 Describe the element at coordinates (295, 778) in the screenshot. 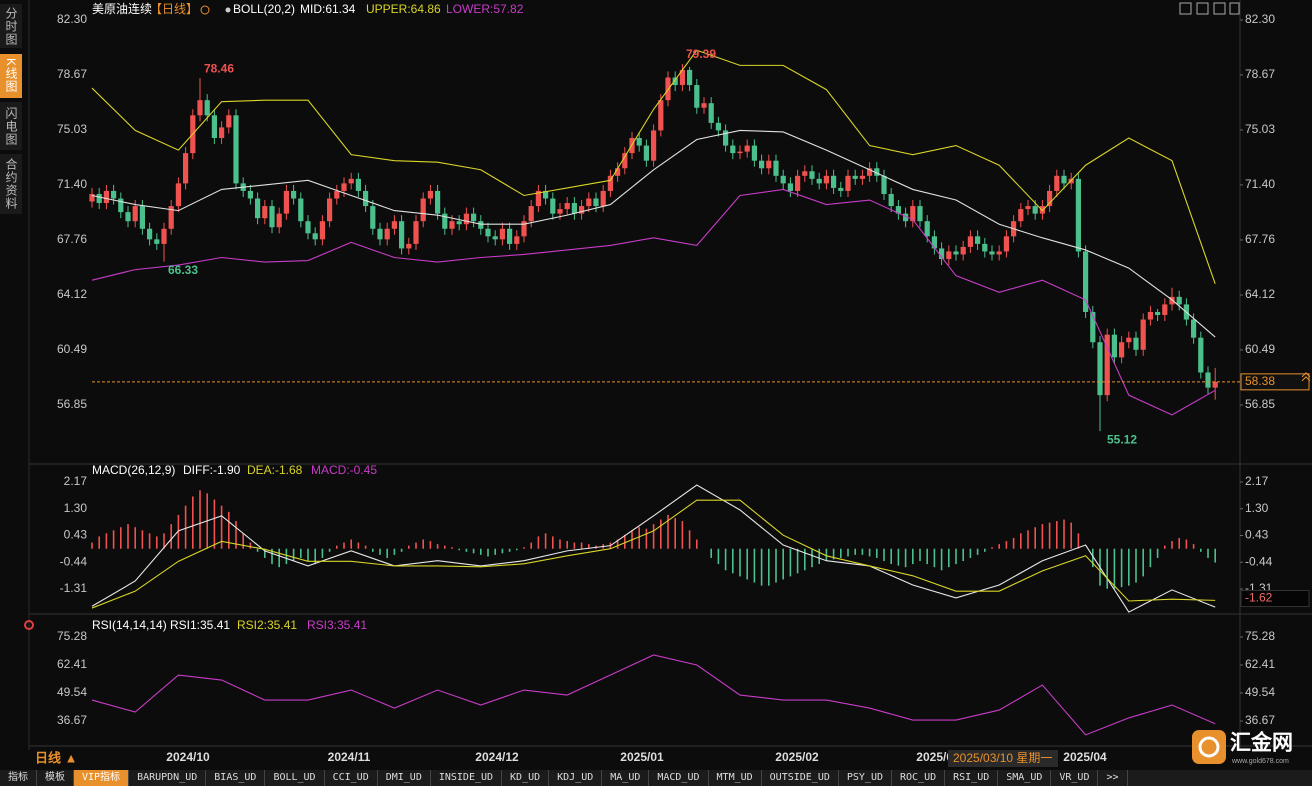

I see `indicator-tab: BOLL_UD` at that location.